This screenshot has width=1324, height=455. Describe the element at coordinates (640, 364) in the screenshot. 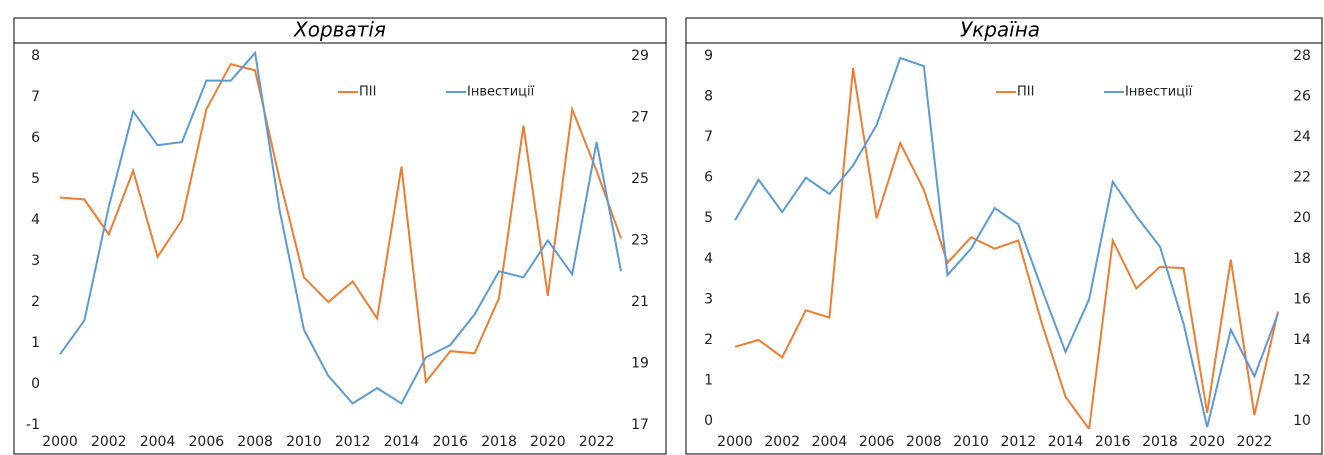

I see `y2-tick-label: 19` at that location.